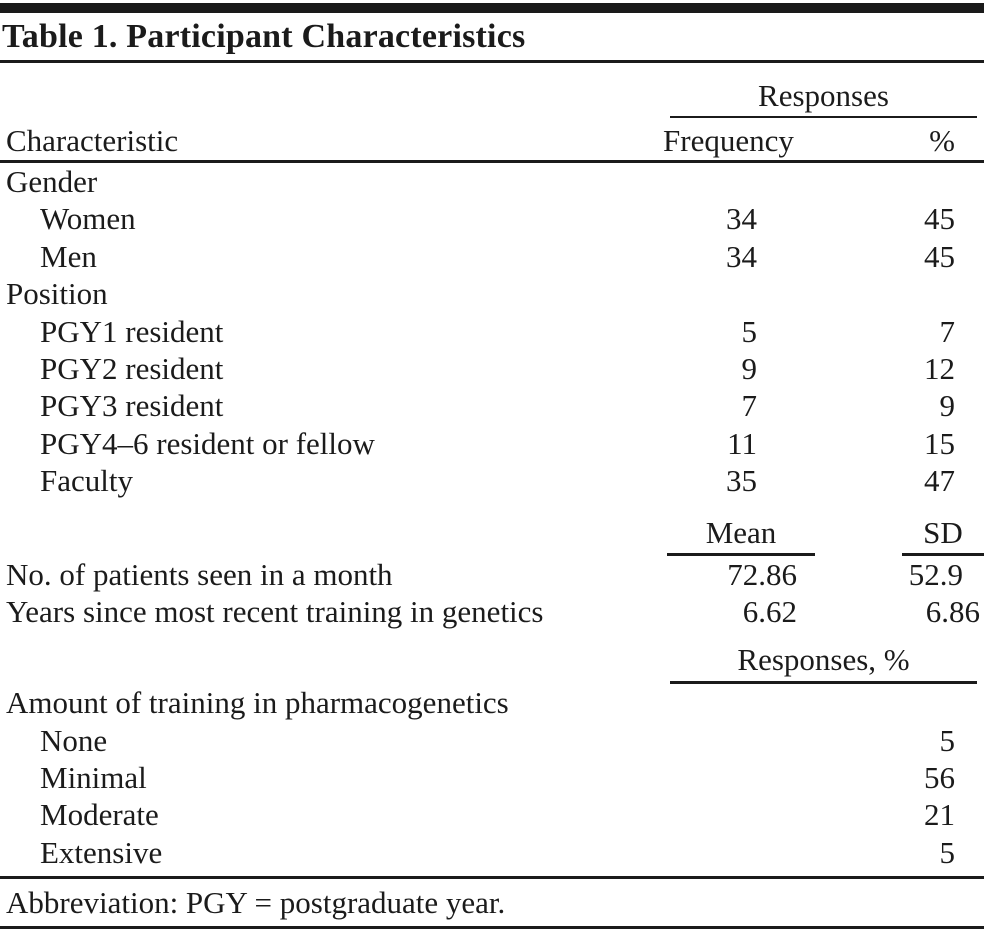 The image size is (984, 933). Describe the element at coordinates (492, 140) in the screenshot. I see `column-header-row: Characteristic Frequency %` at that location.